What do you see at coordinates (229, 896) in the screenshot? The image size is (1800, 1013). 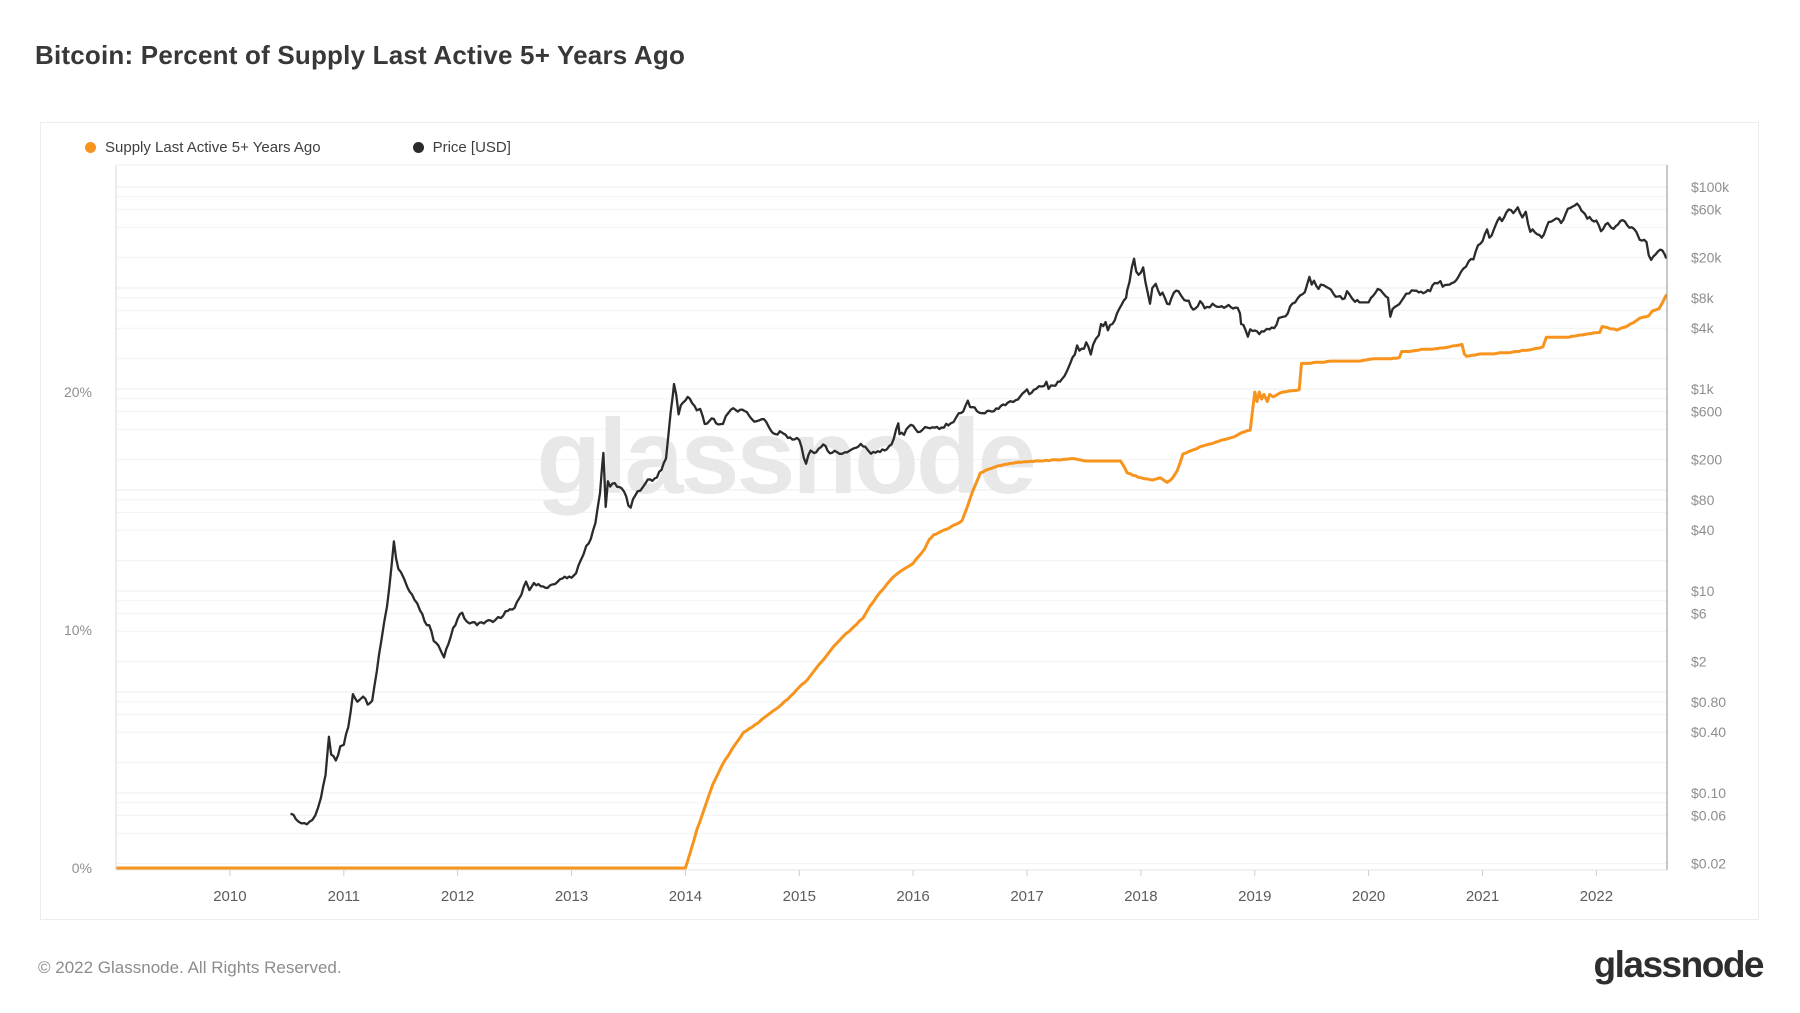 I see `x-axis-tick-label: 2010` at bounding box center [229, 896].